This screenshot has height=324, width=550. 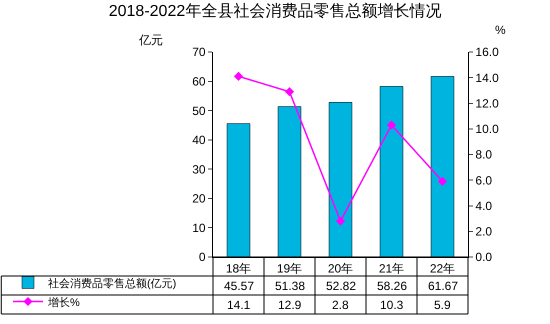 What do you see at coordinates (199, 81) in the screenshot?
I see `y-tick-label: 60` at bounding box center [199, 81].